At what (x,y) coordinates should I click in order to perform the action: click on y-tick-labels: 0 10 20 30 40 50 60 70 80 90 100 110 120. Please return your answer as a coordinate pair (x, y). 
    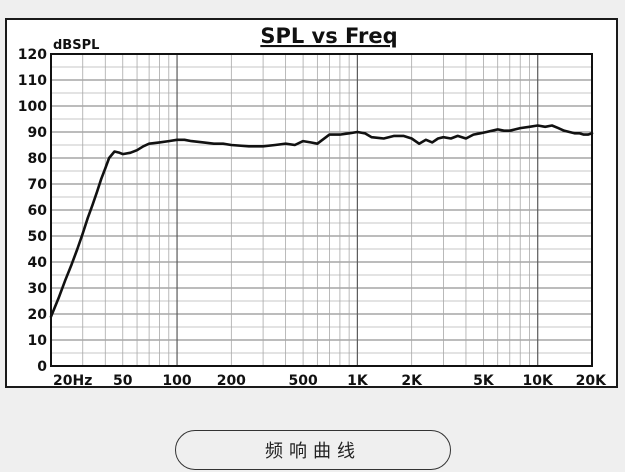
    Looking at the image, I should click on (32, 211).